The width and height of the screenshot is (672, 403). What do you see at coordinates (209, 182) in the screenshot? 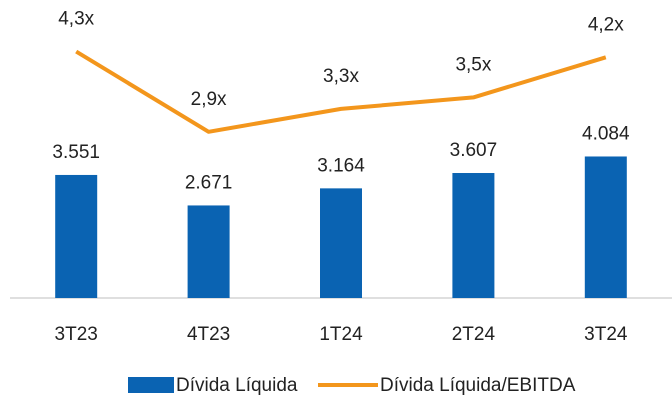
I see `data-label: 2.671` at bounding box center [209, 182].